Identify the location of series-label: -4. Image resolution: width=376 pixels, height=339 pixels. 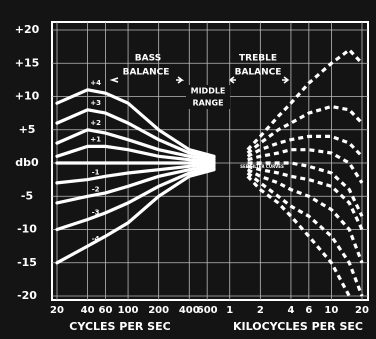
(96, 239).